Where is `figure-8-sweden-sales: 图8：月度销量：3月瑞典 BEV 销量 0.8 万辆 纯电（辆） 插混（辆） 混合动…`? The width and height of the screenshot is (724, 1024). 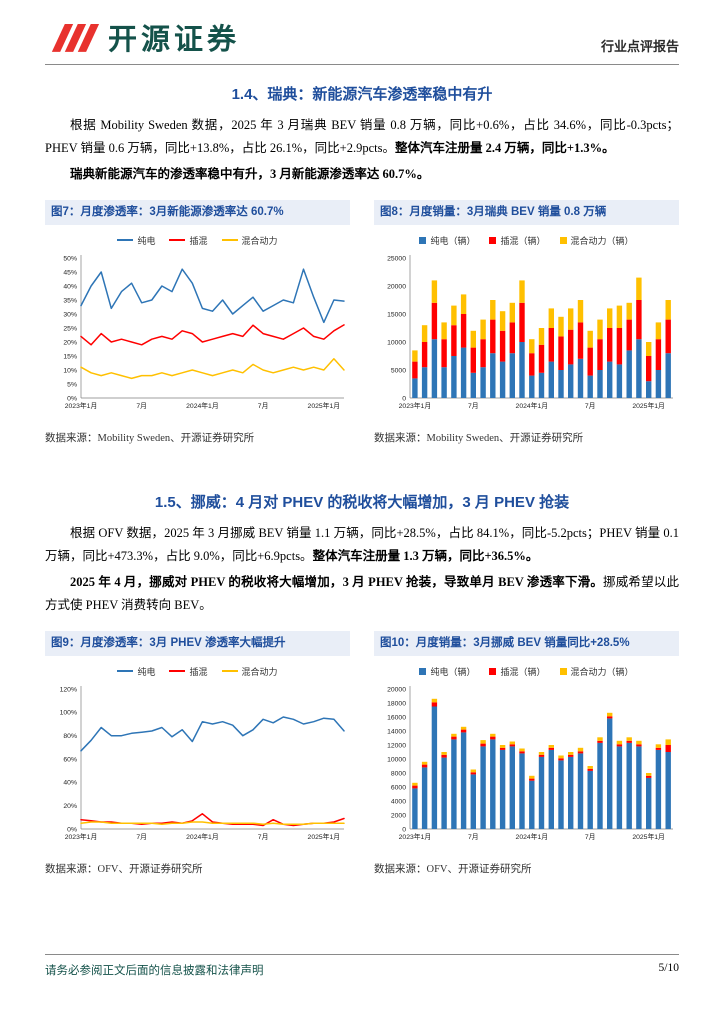 figure-8-sweden-sales: 图8：月度销量：3月瑞典 BEV 销量 0.8 万辆 纯电（辆） 插混（辆） 混合动… is located at coordinates (526, 322).